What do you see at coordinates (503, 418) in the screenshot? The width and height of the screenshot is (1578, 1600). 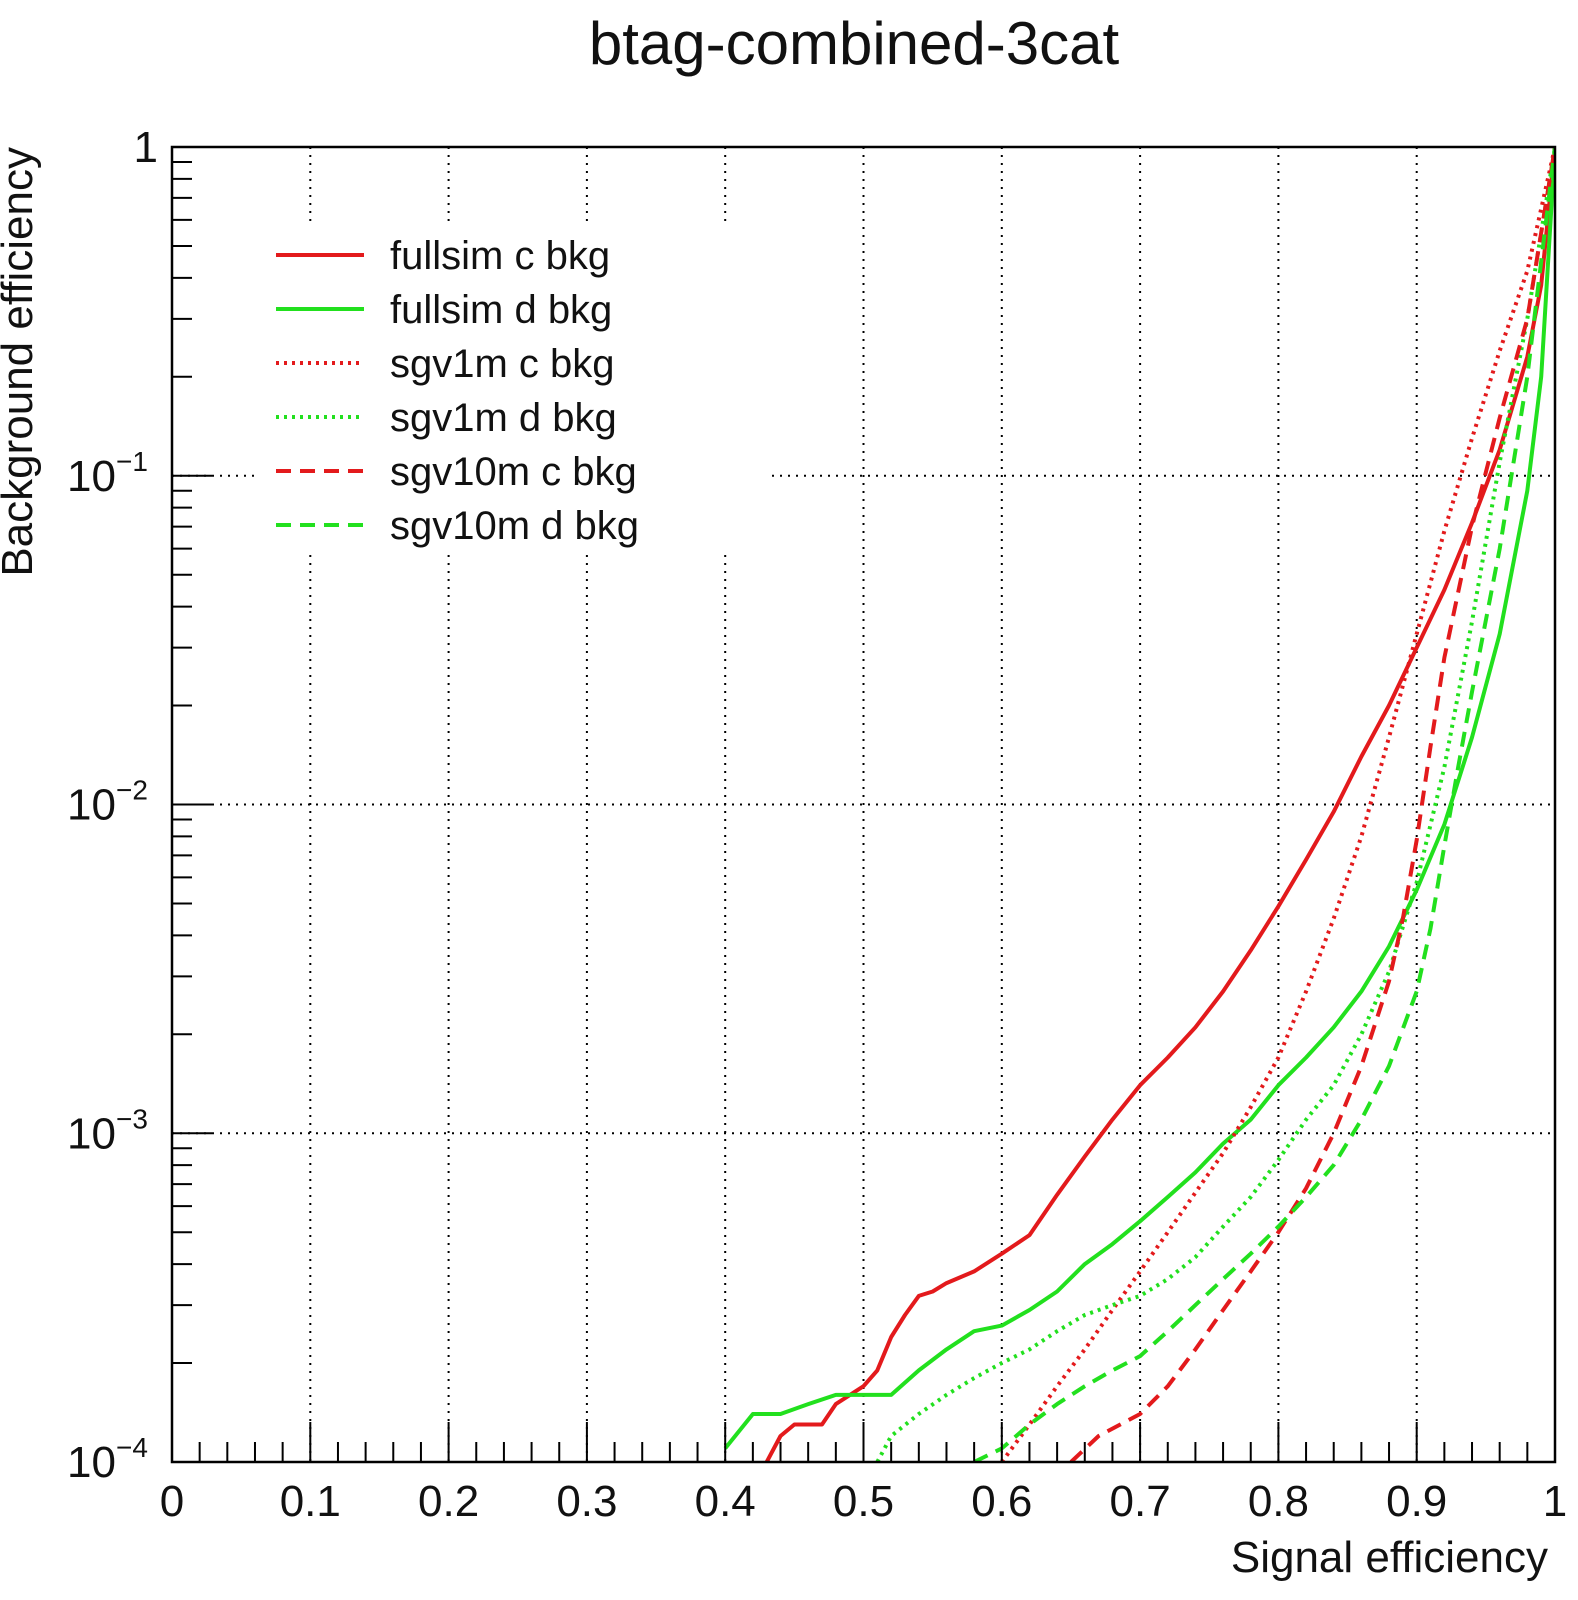 I see `legend-label-4: sgv1m d bkg` at bounding box center [503, 418].